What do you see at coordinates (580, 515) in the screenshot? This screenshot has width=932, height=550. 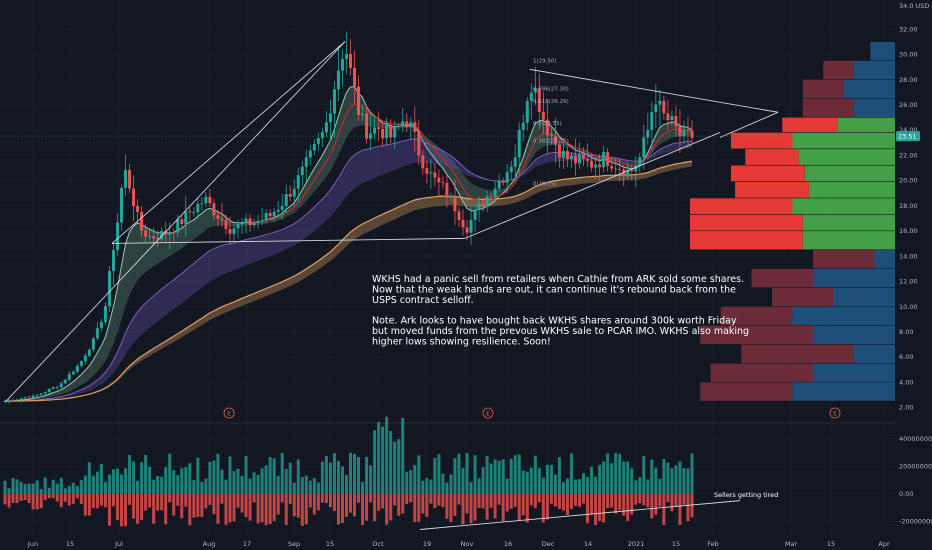 I see `volume-trend-line` at bounding box center [580, 515].